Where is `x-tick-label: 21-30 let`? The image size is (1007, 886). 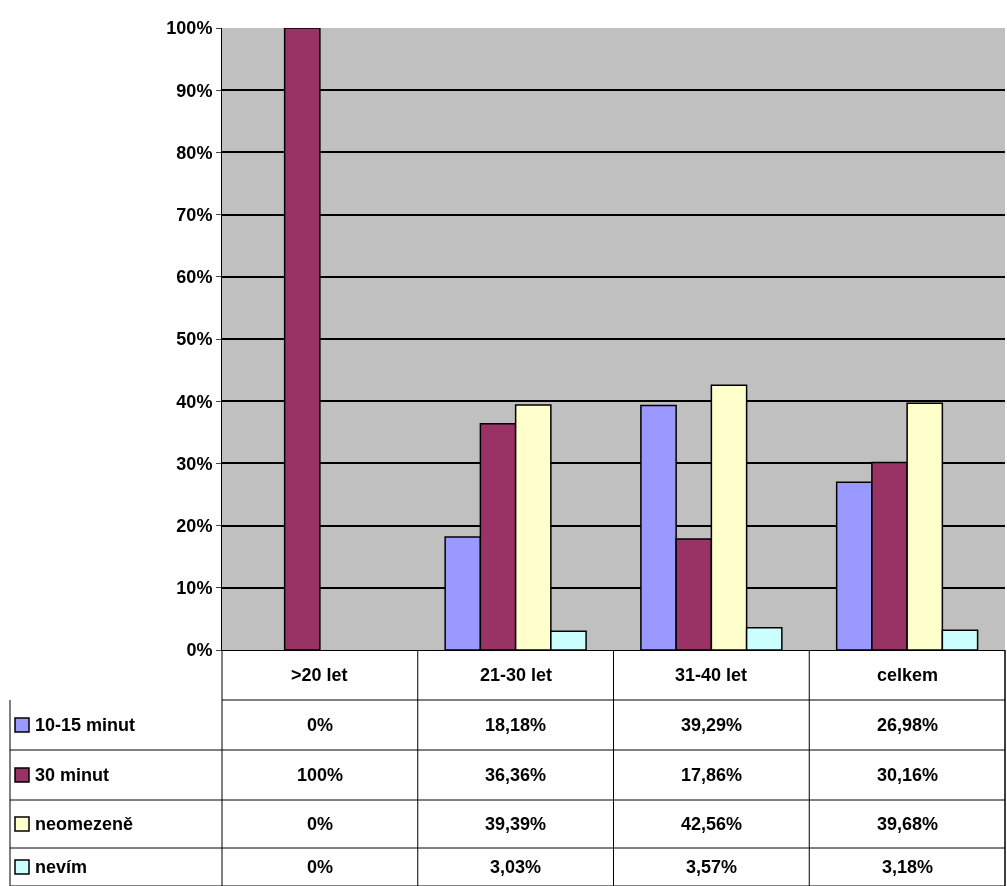 x-tick-label: 21-30 let is located at coordinates (516, 675).